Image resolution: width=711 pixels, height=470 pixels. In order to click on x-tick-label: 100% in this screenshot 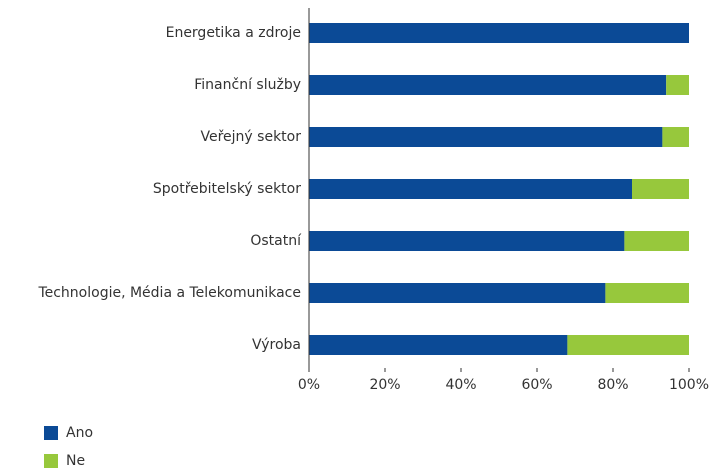, I will do `click(689, 385)`.